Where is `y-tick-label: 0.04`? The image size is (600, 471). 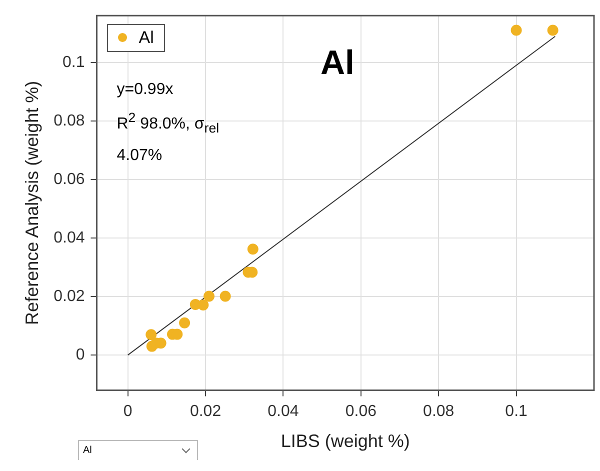
y-tick-label: 0.04 is located at coordinates (69, 237).